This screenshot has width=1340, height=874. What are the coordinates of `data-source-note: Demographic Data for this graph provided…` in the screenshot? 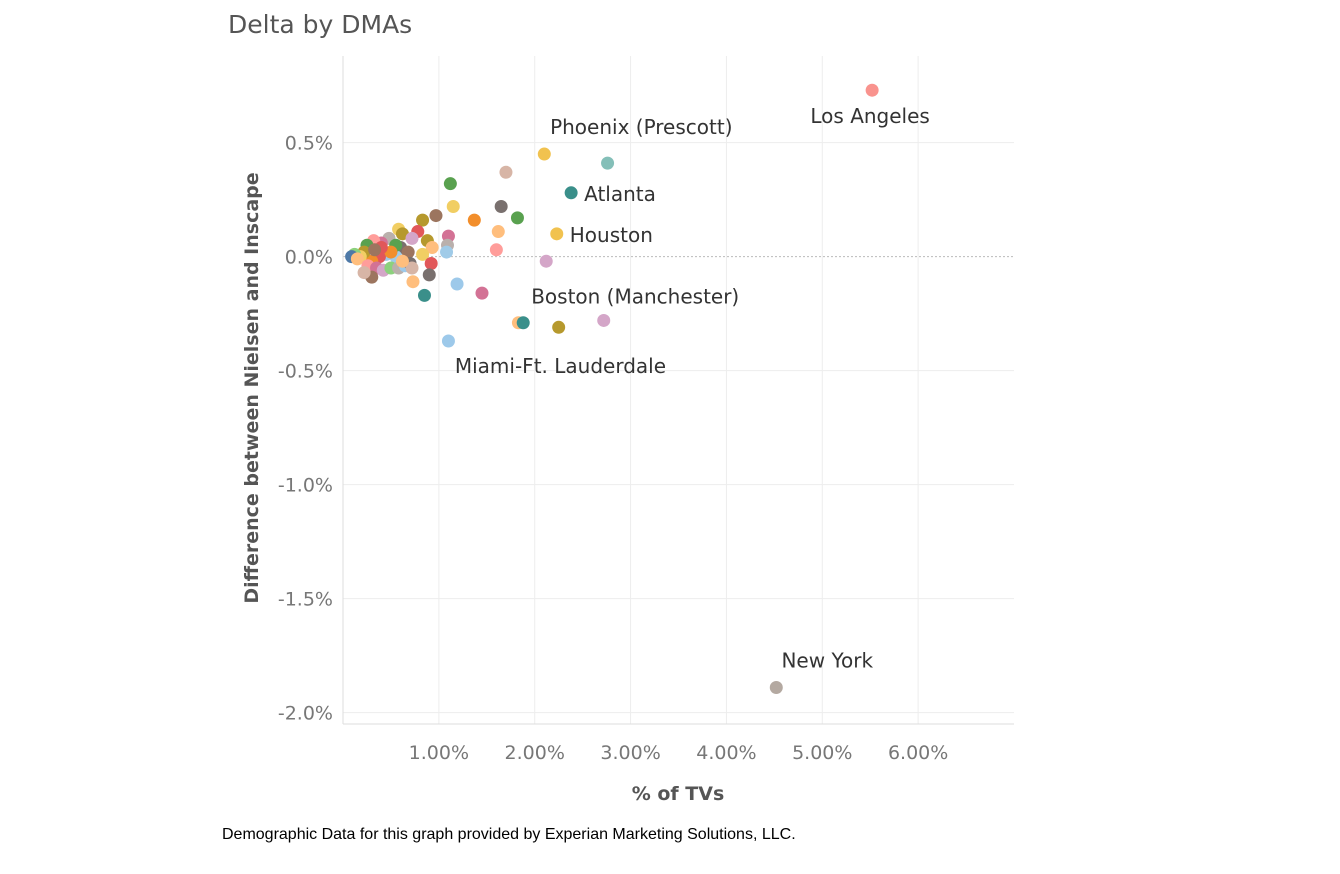 It's located at (509, 834).